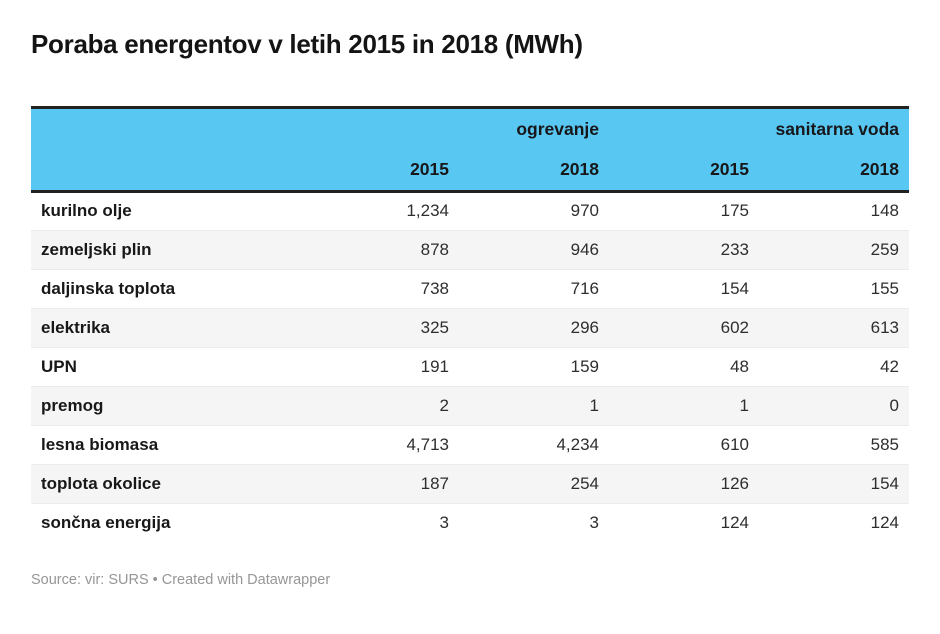 Image resolution: width=940 pixels, height=634 pixels. Describe the element at coordinates (86, 211) in the screenshot. I see `row-label: kurilno olje` at that location.